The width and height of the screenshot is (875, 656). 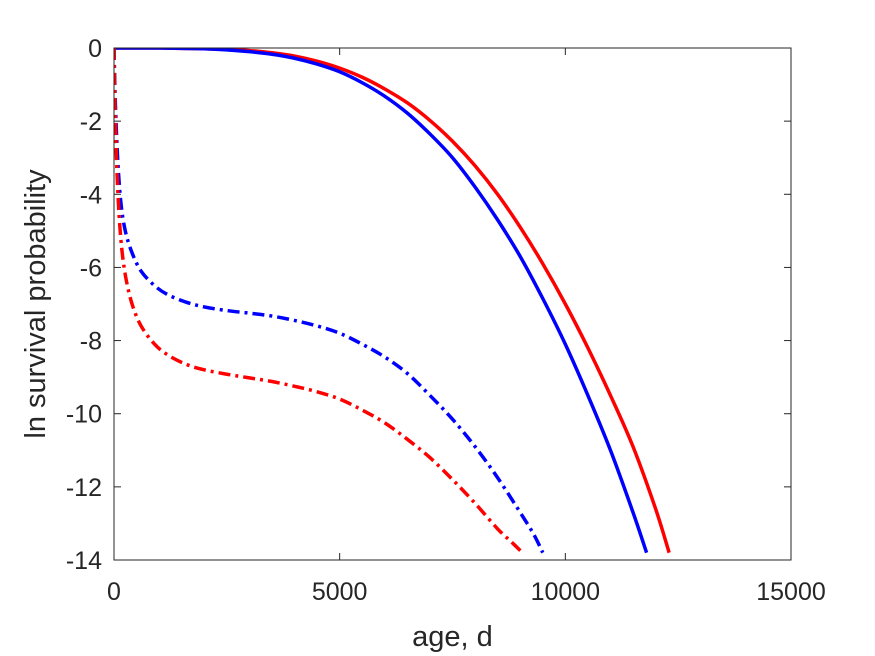 I want to click on y-tick-label: 0, so click(x=95, y=49).